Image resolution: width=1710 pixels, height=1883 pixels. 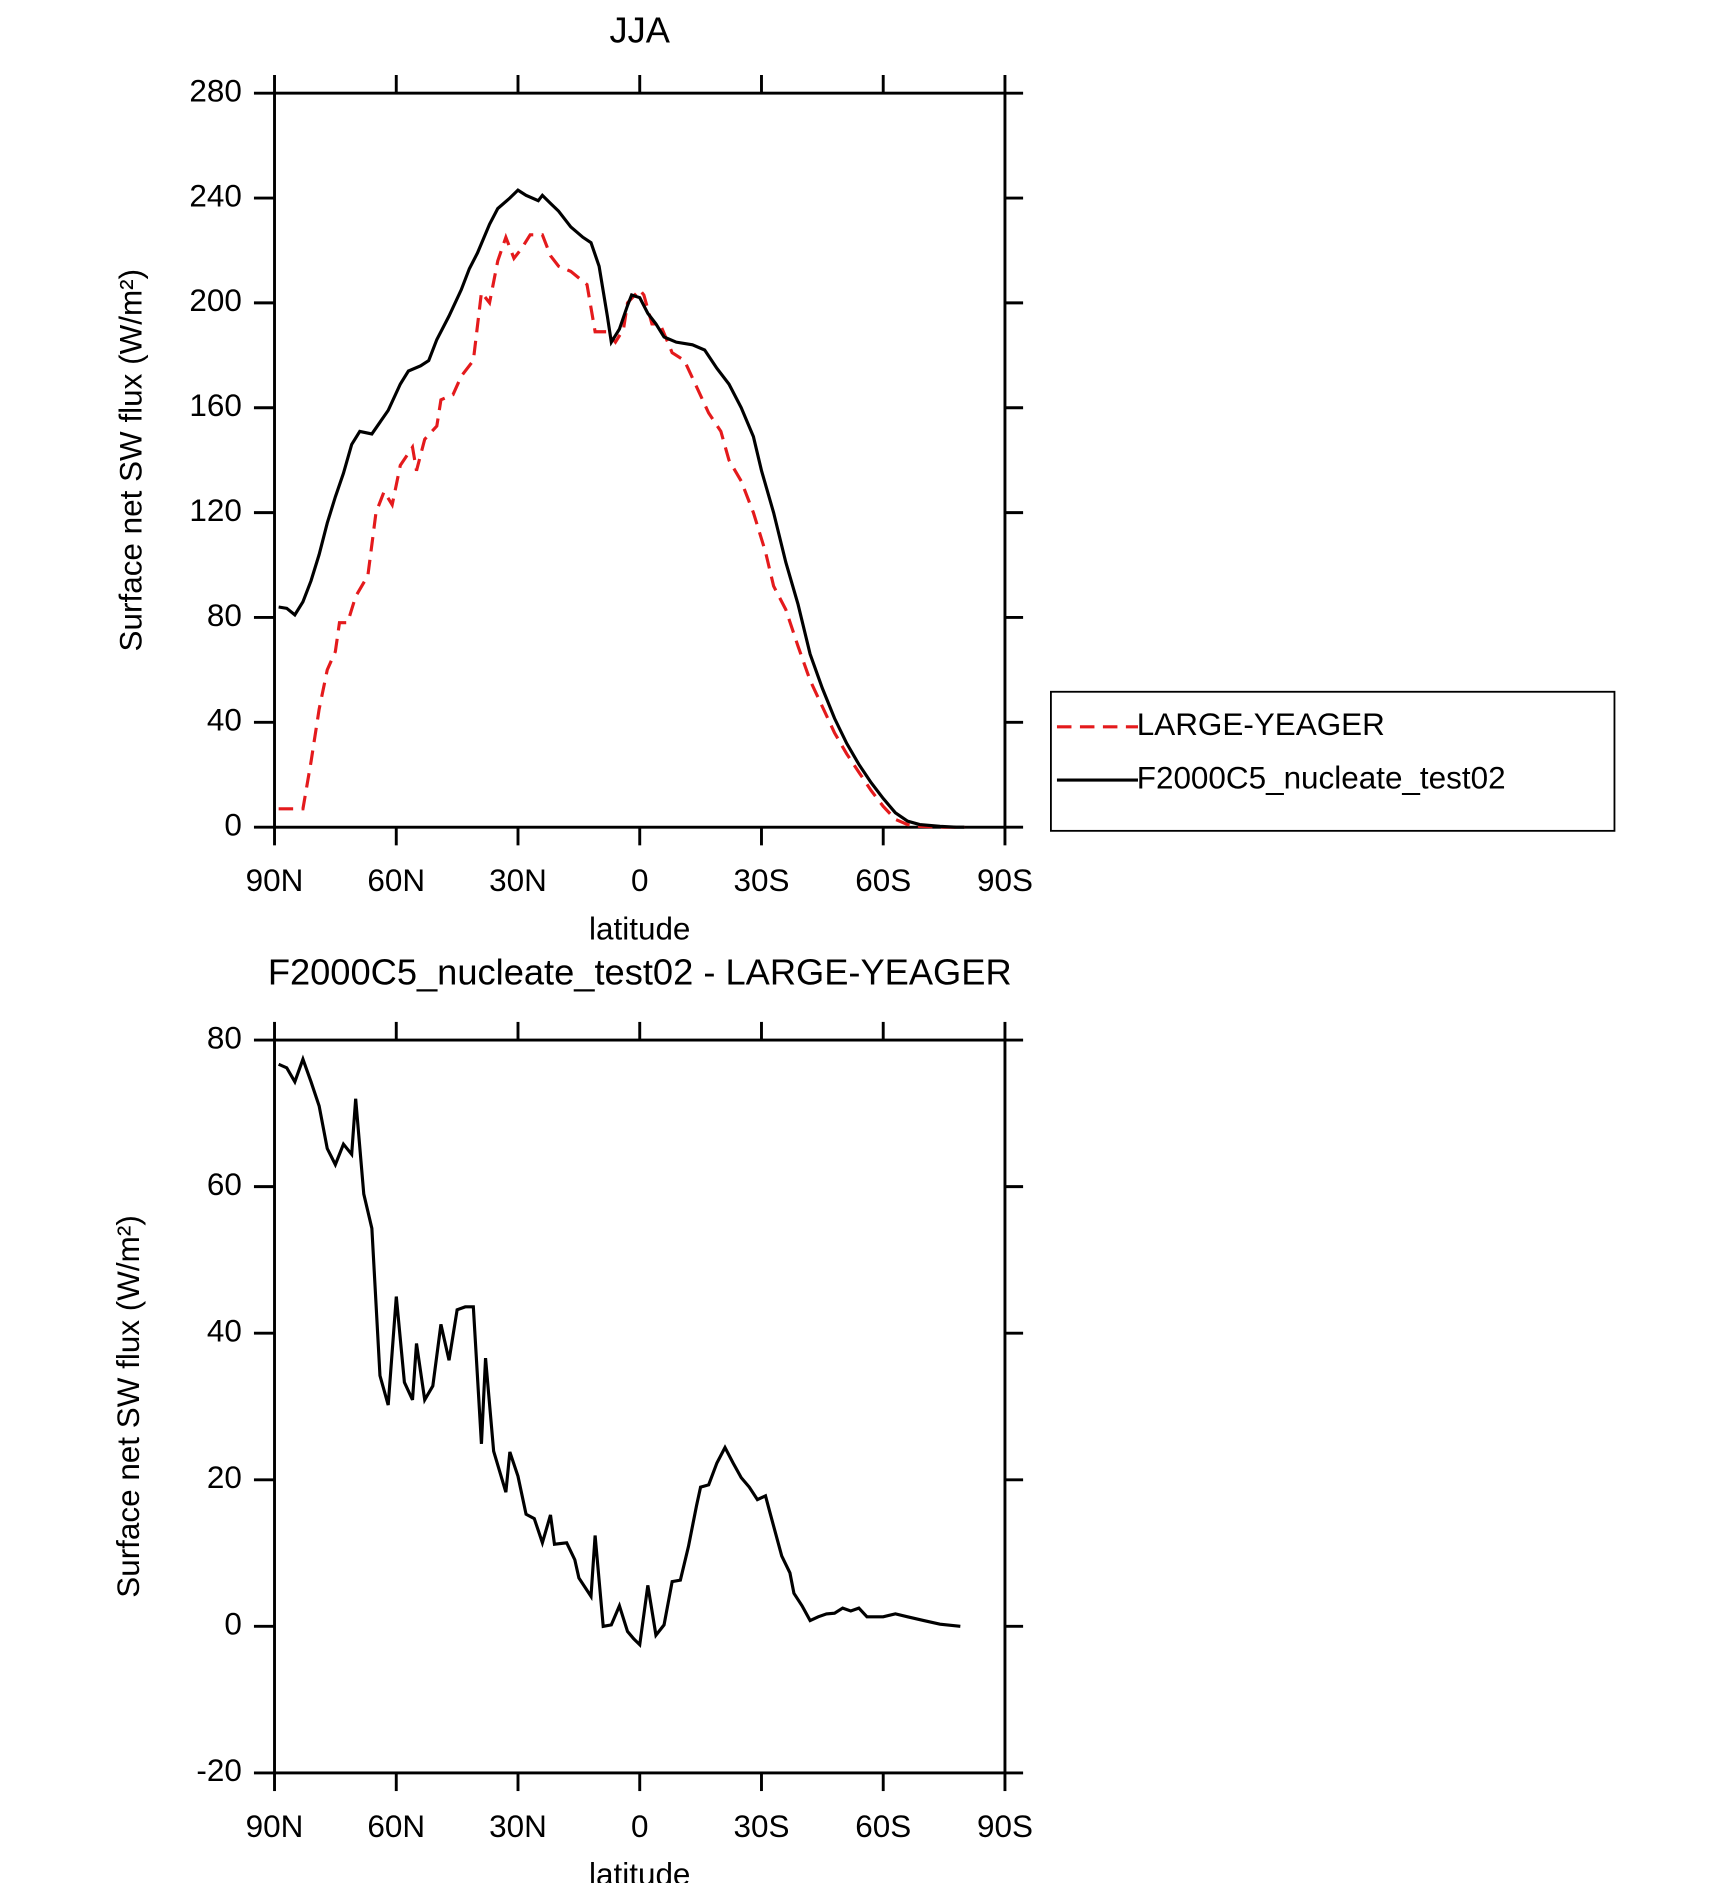 What do you see at coordinates (224, 1477) in the screenshot?
I see `y-tick-label: 20` at bounding box center [224, 1477].